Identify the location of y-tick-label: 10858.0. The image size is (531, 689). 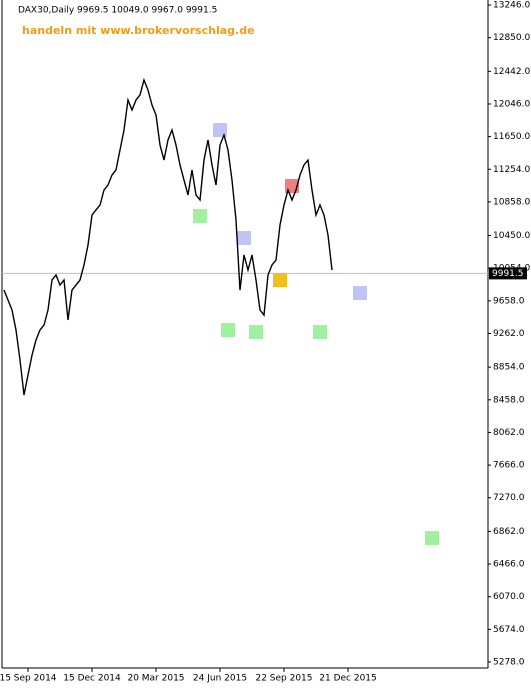
(511, 202).